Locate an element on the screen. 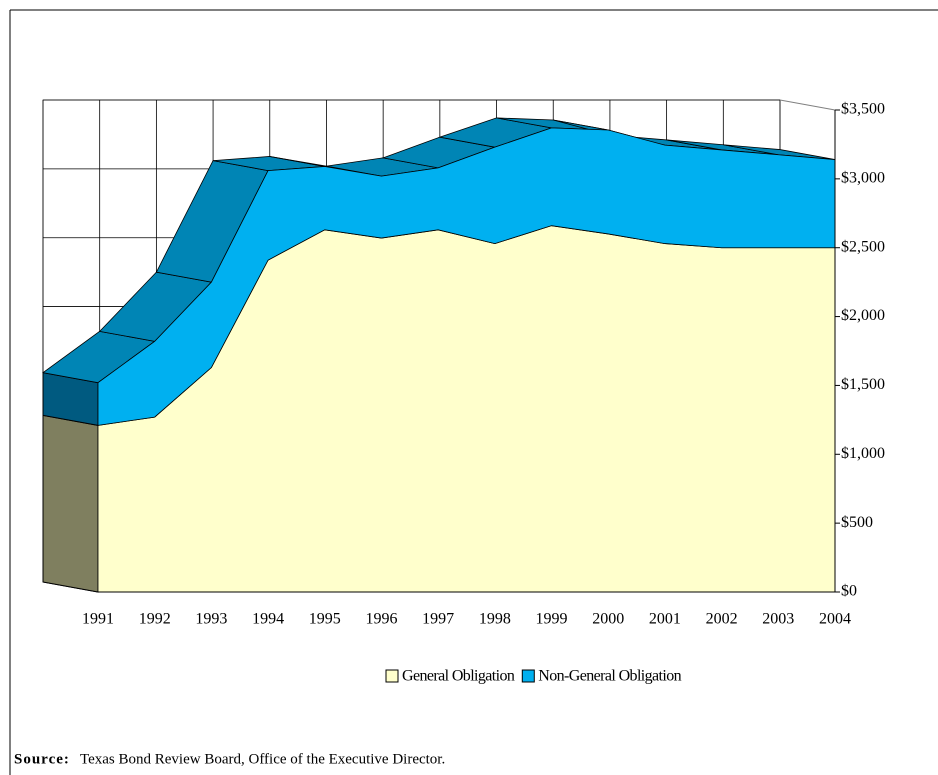  side-face is located at coordinates (70, 503).